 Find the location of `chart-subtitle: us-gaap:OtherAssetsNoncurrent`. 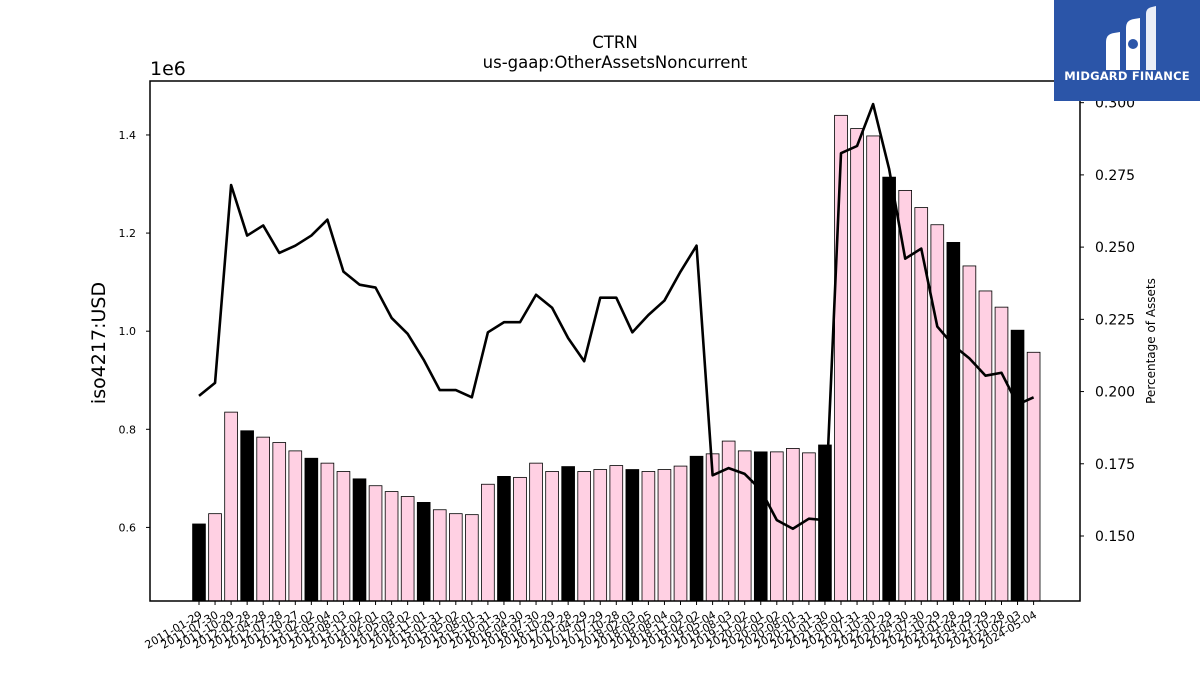

chart-subtitle: us-gaap:OtherAssetsNoncurrent is located at coordinates (615, 62).